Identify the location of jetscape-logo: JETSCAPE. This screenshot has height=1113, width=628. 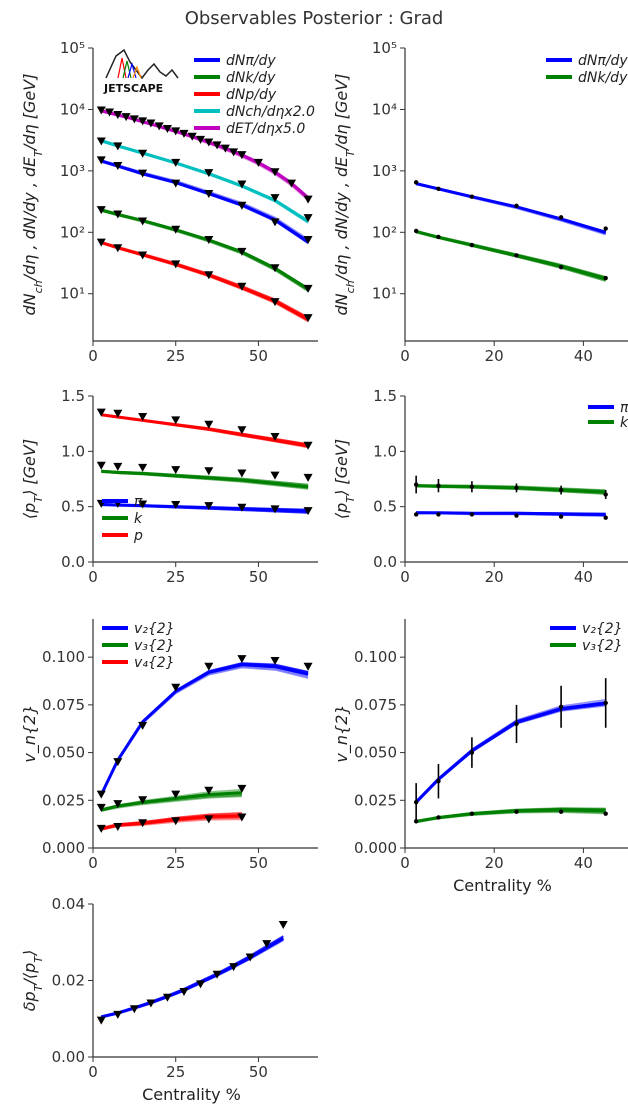
(141, 71).